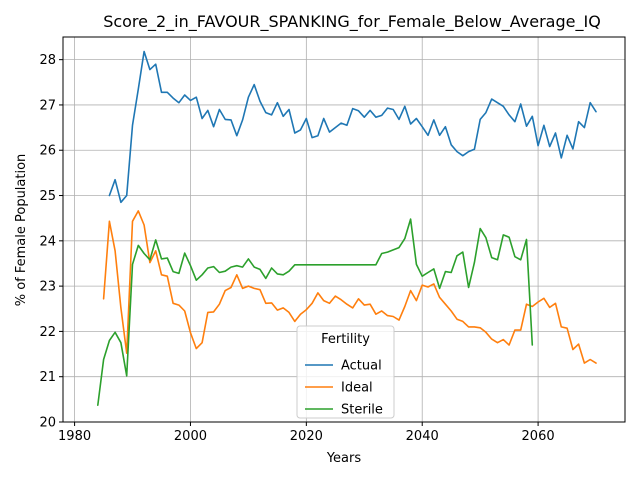  I want to click on legend-box, so click(345, 372).